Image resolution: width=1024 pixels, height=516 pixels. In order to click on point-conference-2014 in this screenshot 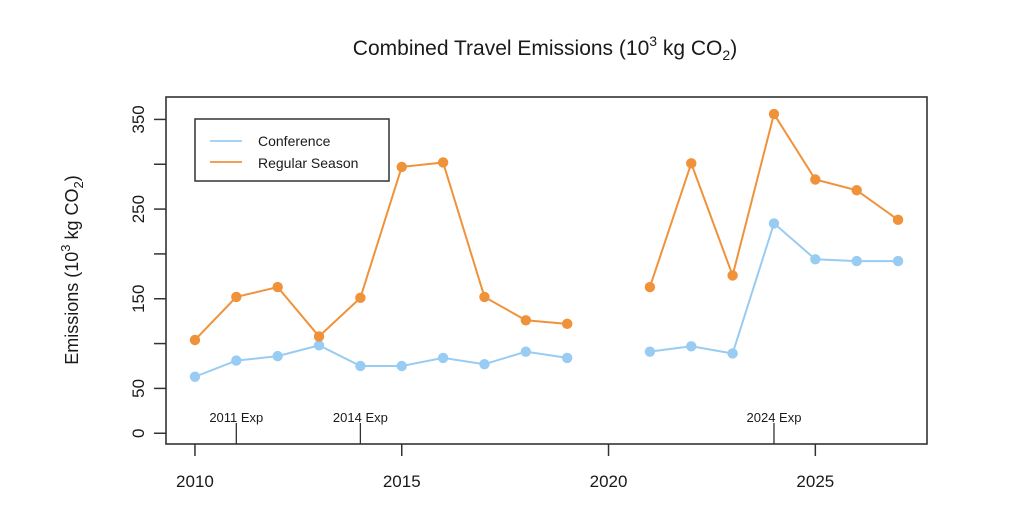, I will do `click(360, 366)`.